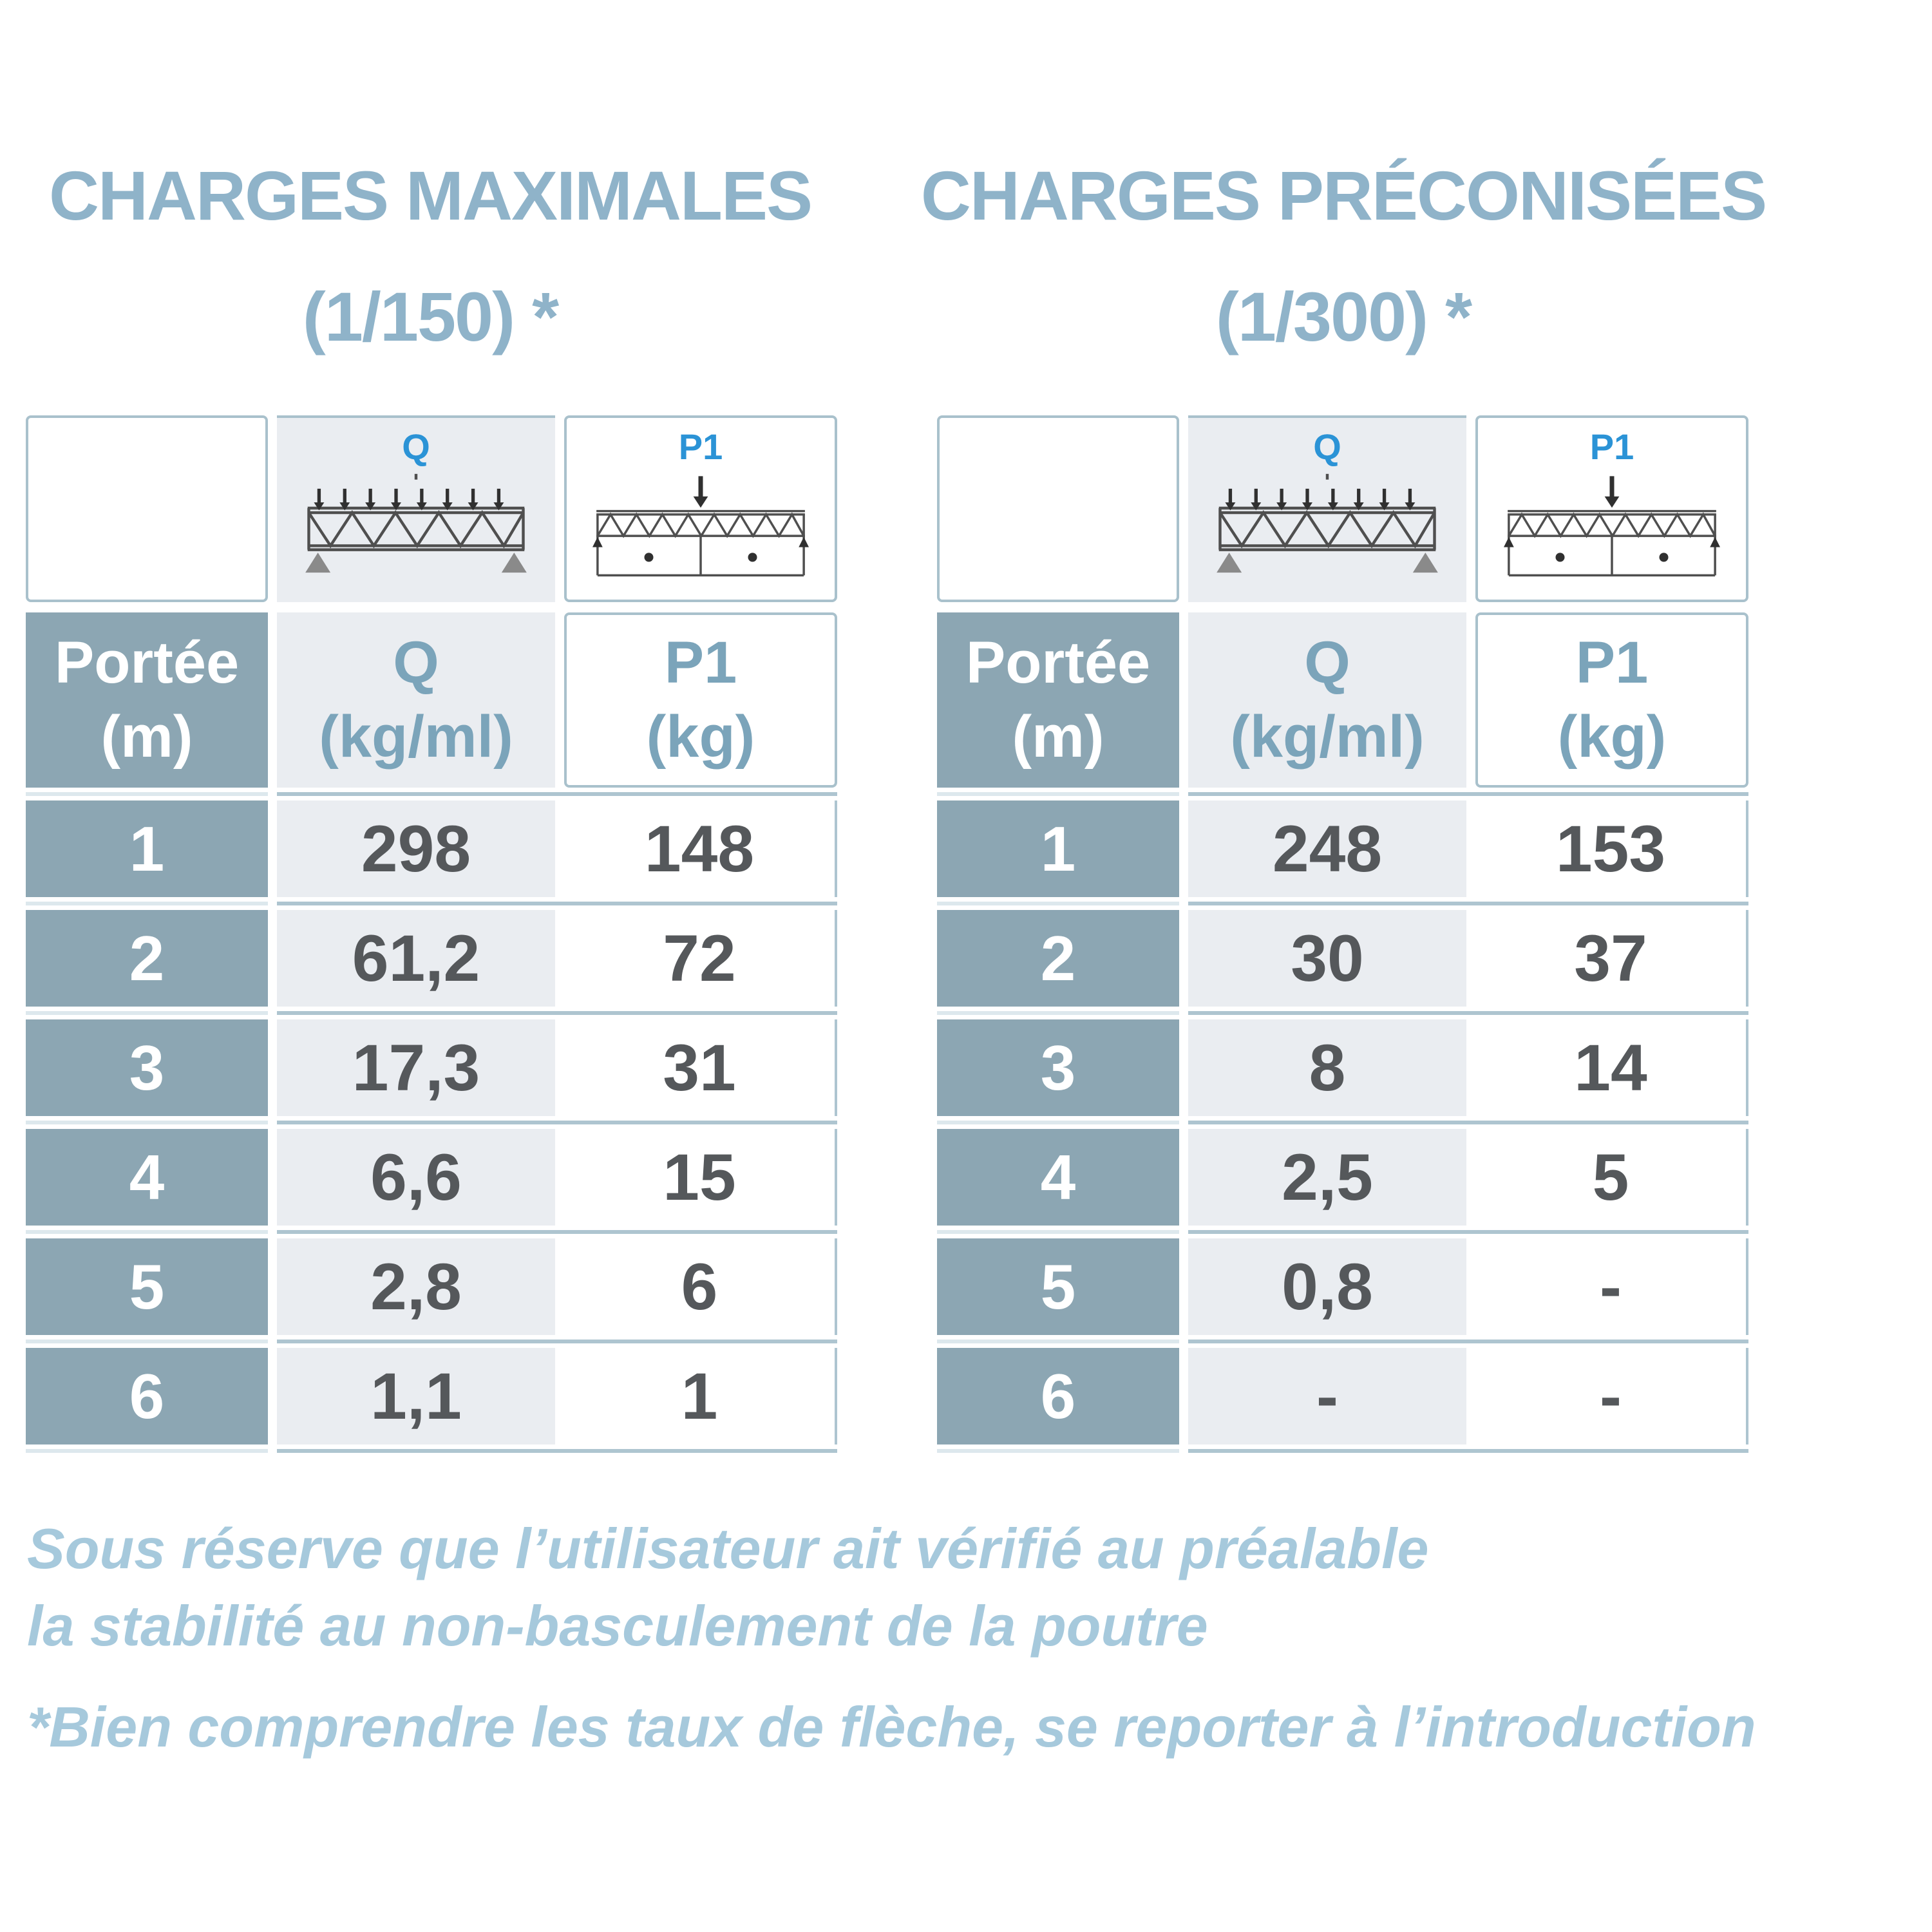 This screenshot has height=1932, width=1932. What do you see at coordinates (416, 1177) in the screenshot?
I see `q-value-cell: 6,6` at bounding box center [416, 1177].